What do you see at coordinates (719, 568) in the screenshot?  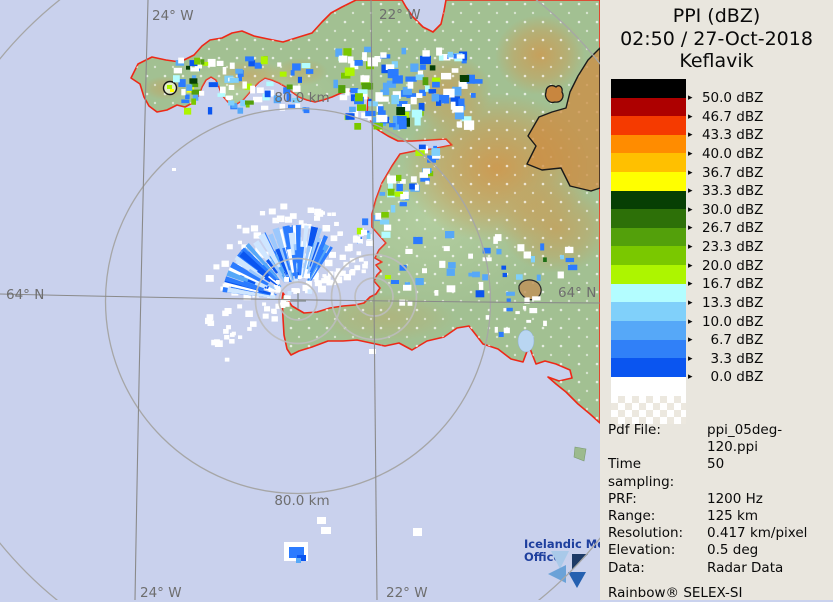 I see `metadata-row: Data: Radar Data` at bounding box center [719, 568].